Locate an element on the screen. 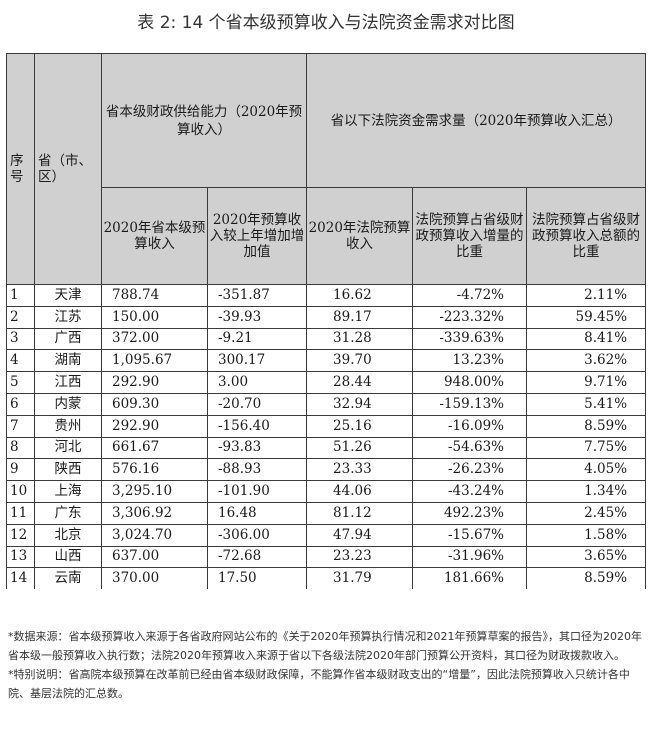 Image resolution: width=652 pixels, height=735 pixels. row-ratio-increase: 948.00% is located at coordinates (470, 382).